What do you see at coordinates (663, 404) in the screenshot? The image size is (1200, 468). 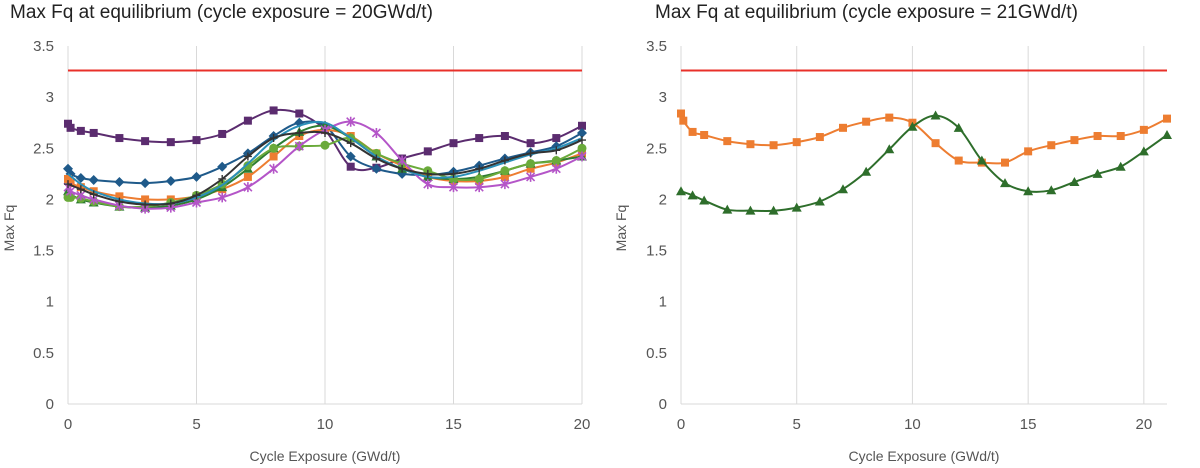 I see `y-tick-label: 0` at bounding box center [663, 404].